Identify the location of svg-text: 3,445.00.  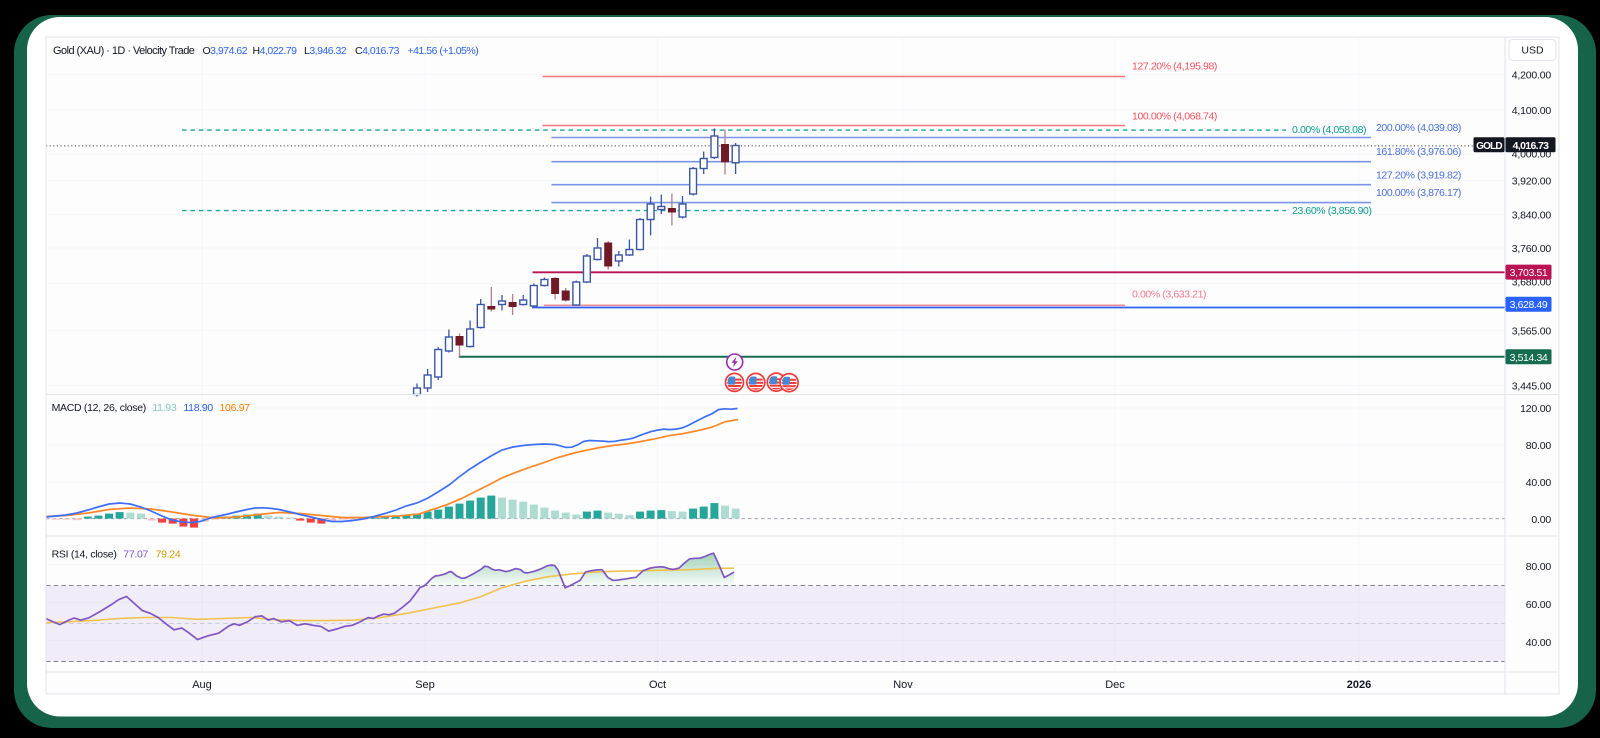
(1532, 387).